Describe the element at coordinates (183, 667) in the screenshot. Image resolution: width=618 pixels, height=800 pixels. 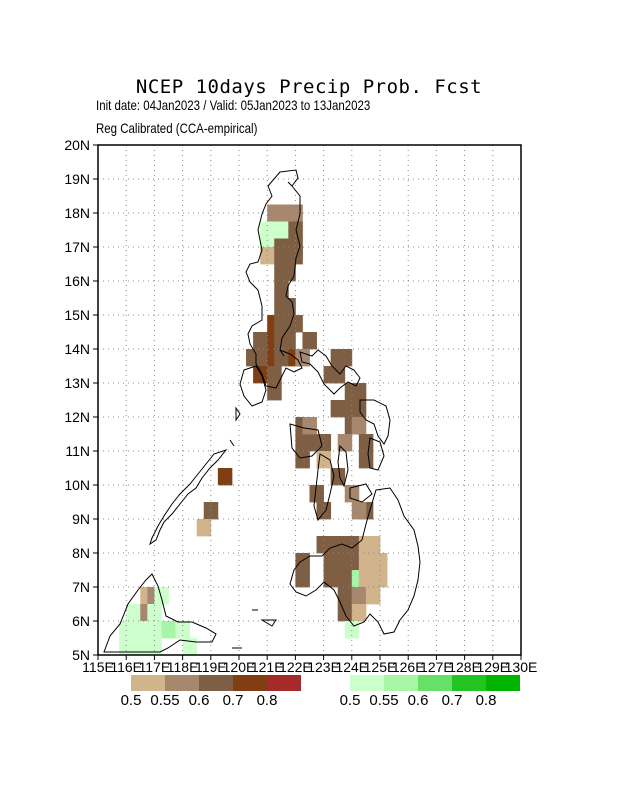
I see `lon-label-118E: 118E` at that location.